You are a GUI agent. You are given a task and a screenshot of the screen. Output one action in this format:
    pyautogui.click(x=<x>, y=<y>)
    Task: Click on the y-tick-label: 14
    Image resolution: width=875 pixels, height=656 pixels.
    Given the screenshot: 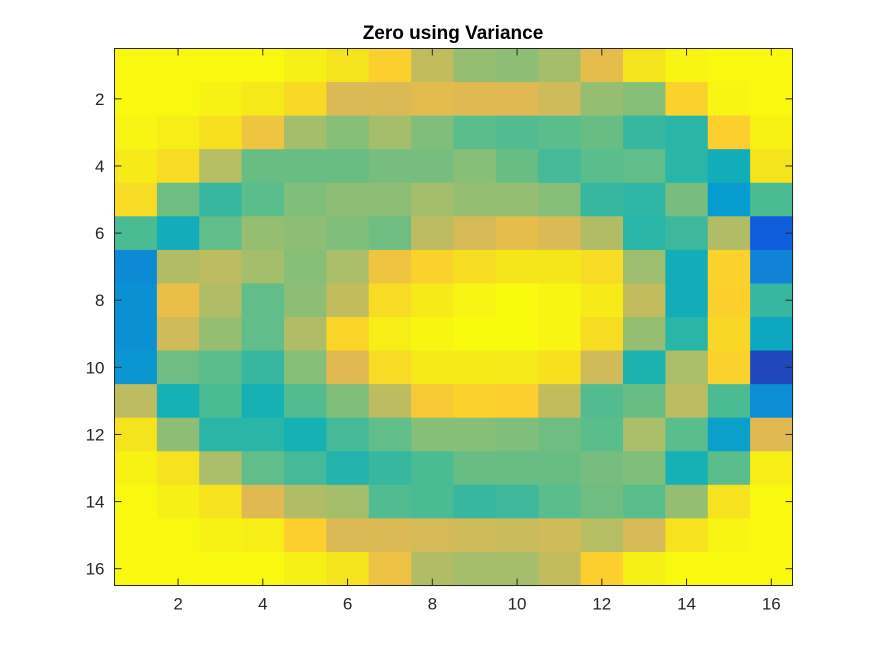 What is the action you would take?
    pyautogui.click(x=95, y=502)
    